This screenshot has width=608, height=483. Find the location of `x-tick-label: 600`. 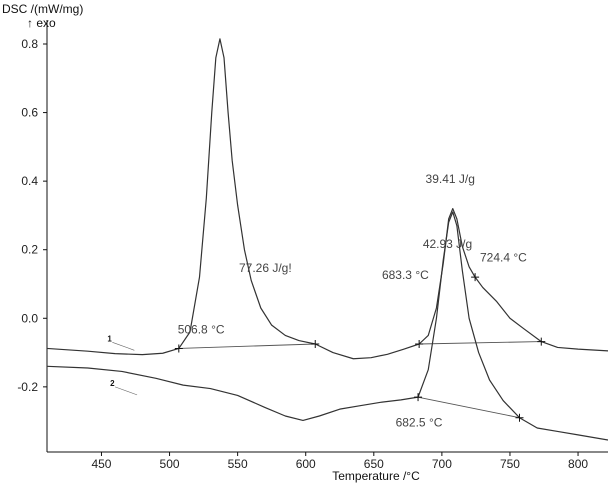

x-tick-label: 600 is located at coordinates (306, 464).